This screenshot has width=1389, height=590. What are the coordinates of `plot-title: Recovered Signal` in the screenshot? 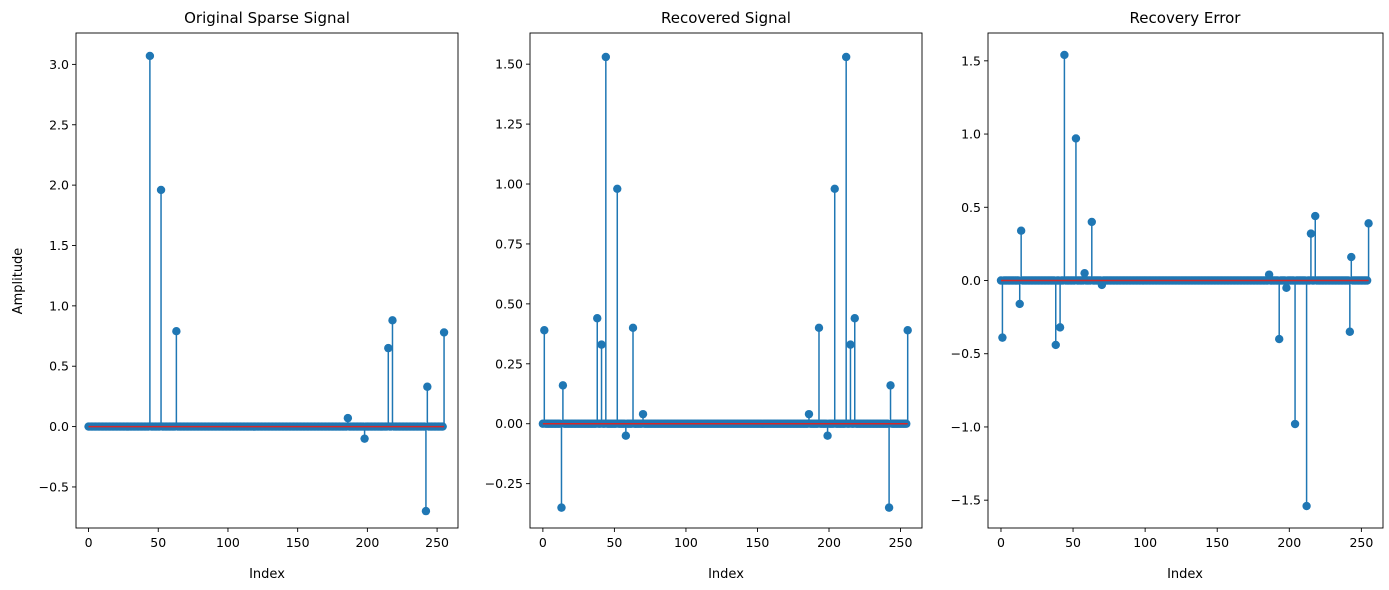 It's located at (726, 18).